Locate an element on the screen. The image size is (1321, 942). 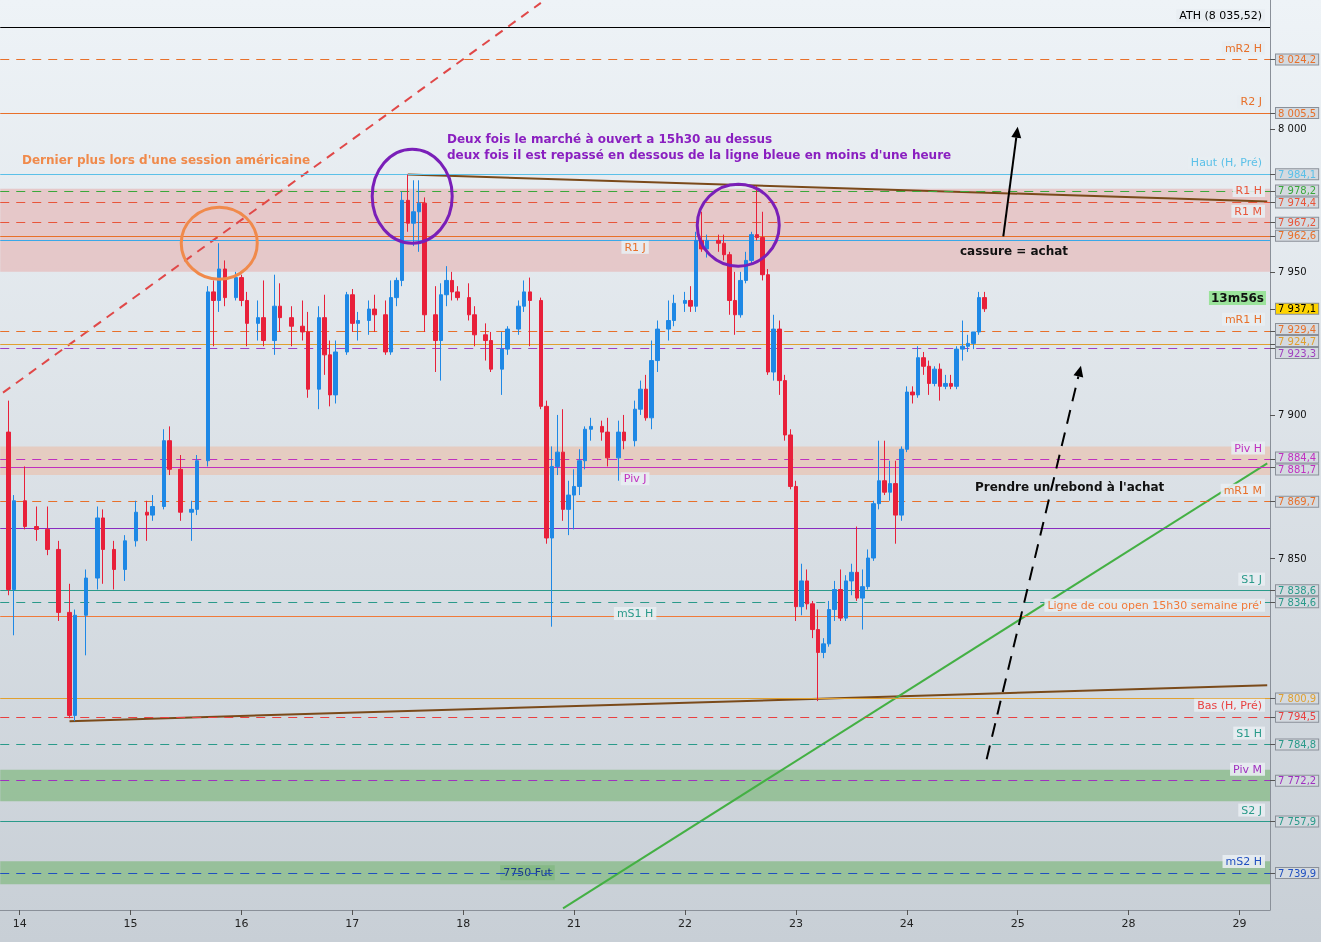
ref-line-label: mR1 M is located at coordinates (1242, 490).